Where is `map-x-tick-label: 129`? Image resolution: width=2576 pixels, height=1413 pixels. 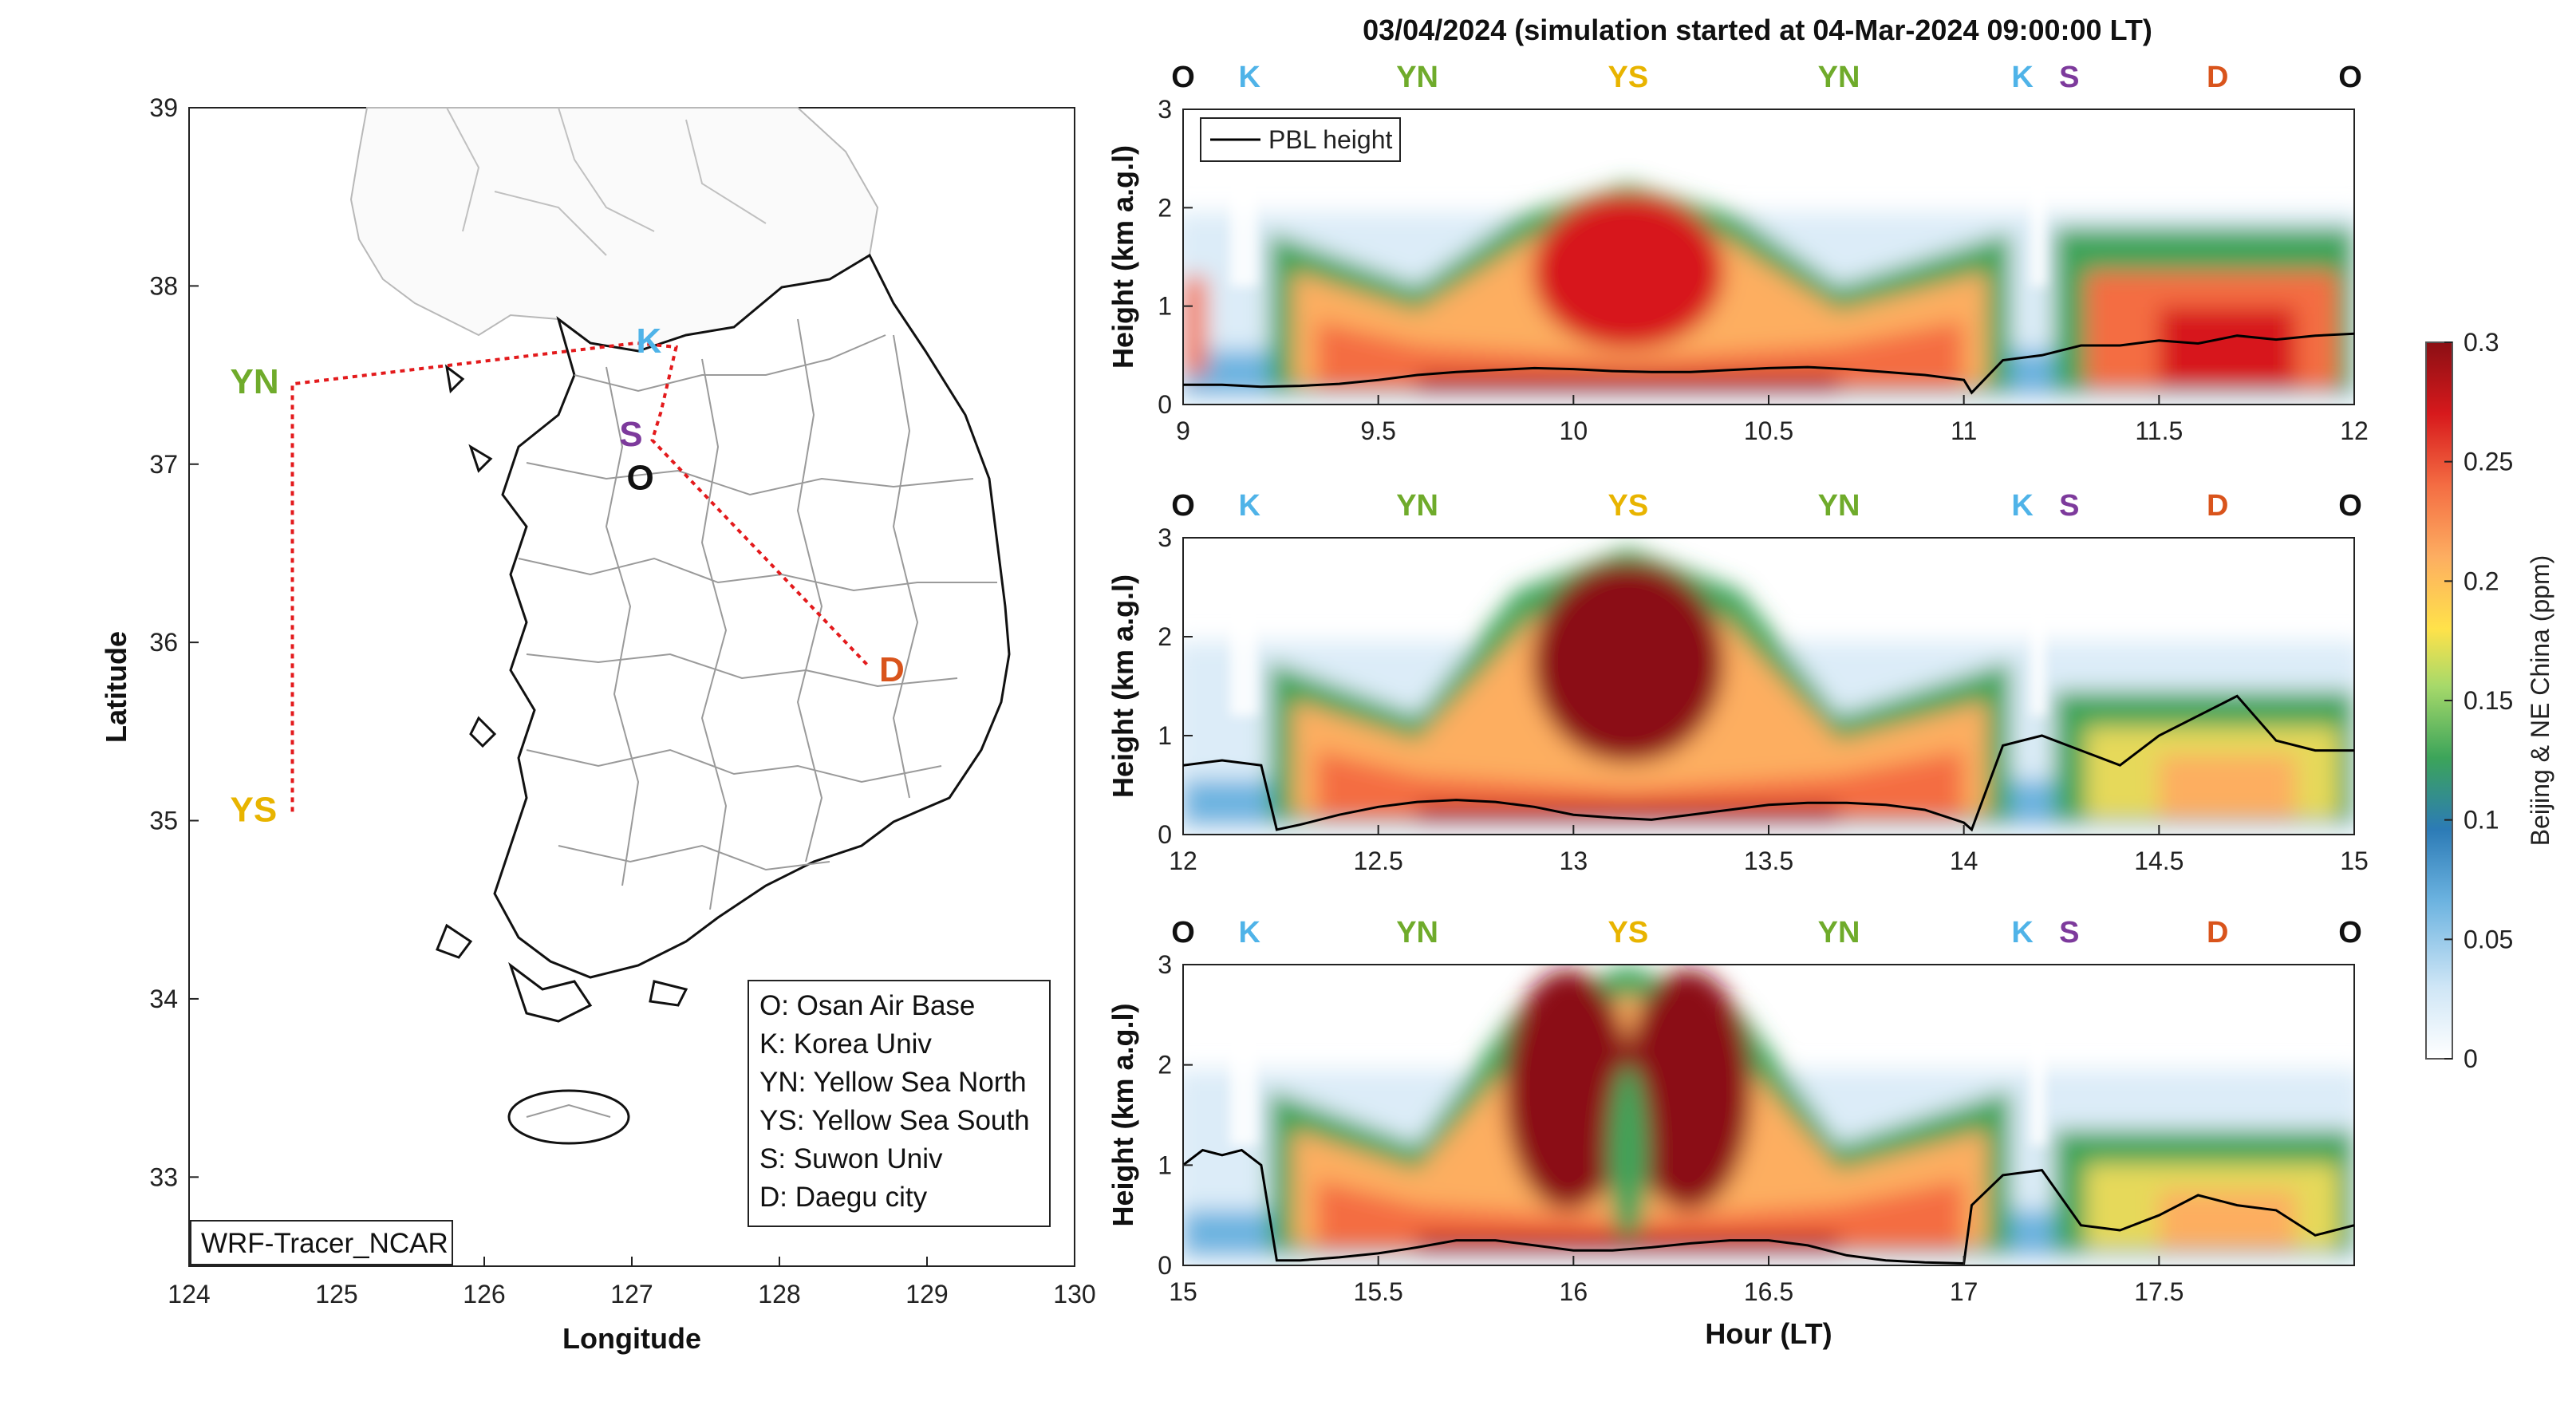
map-x-tick-label: 129 is located at coordinates (927, 1294).